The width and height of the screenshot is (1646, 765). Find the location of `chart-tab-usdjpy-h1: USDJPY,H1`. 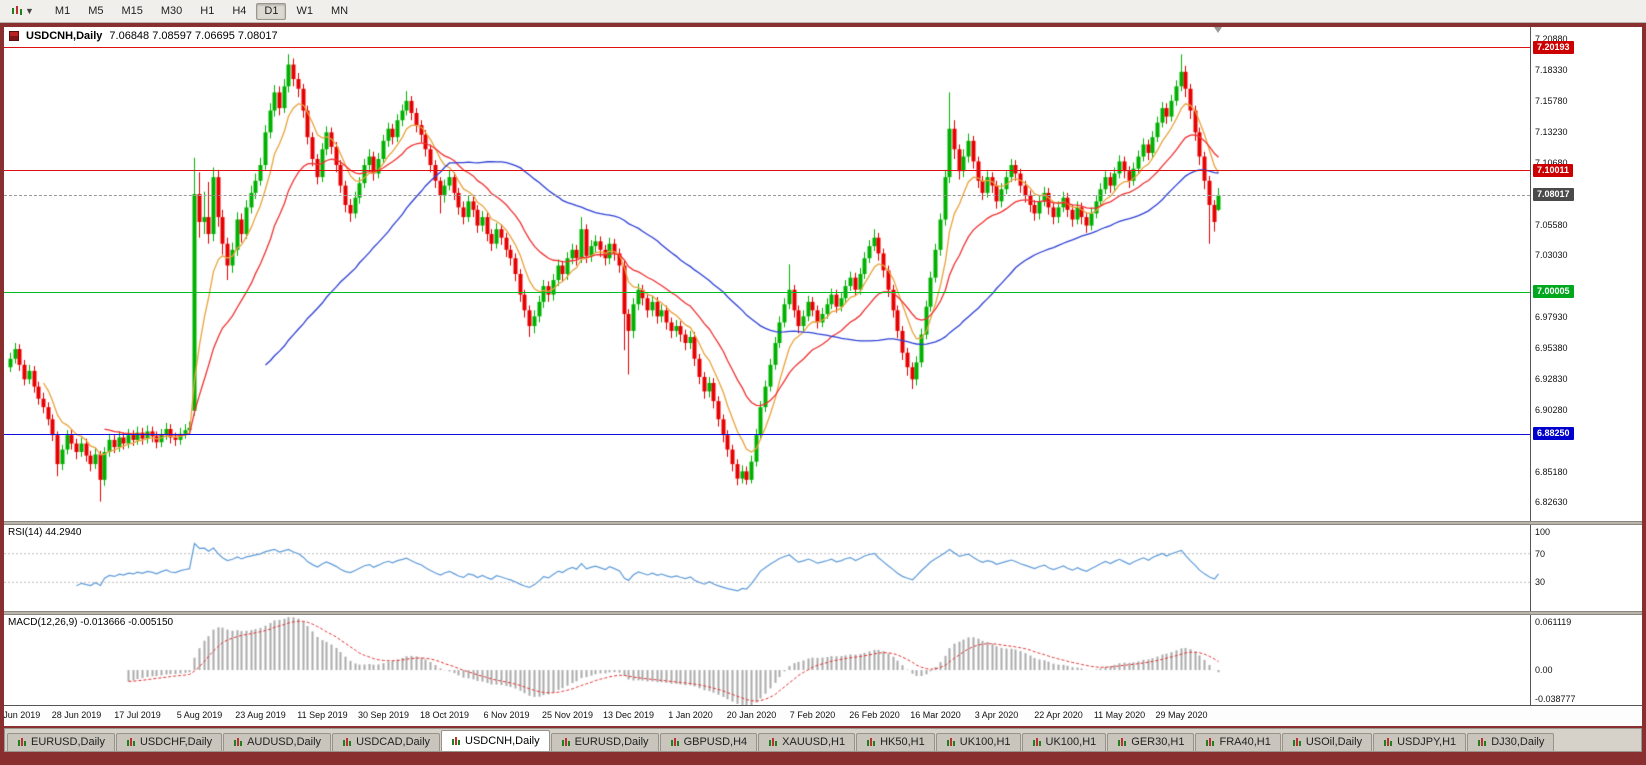

chart-tab-usdjpy-h1: USDJPY,H1 is located at coordinates (1420, 742).